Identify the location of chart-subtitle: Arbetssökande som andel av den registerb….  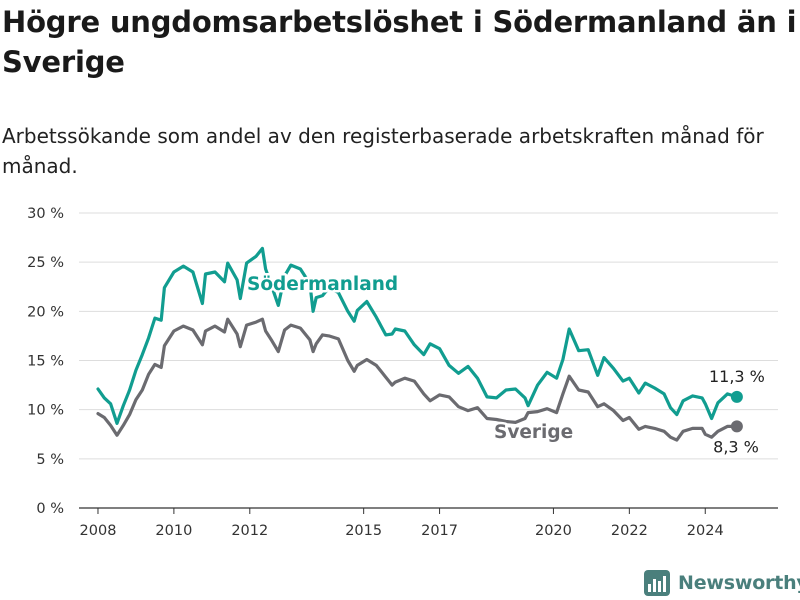
(383, 151).